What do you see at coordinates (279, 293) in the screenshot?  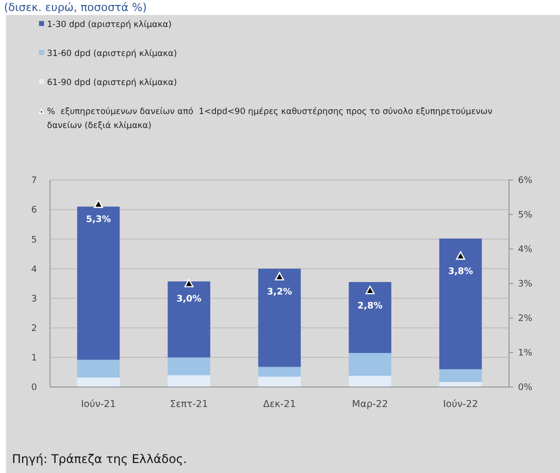 I see `data-label: 3,2%` at bounding box center [279, 293].